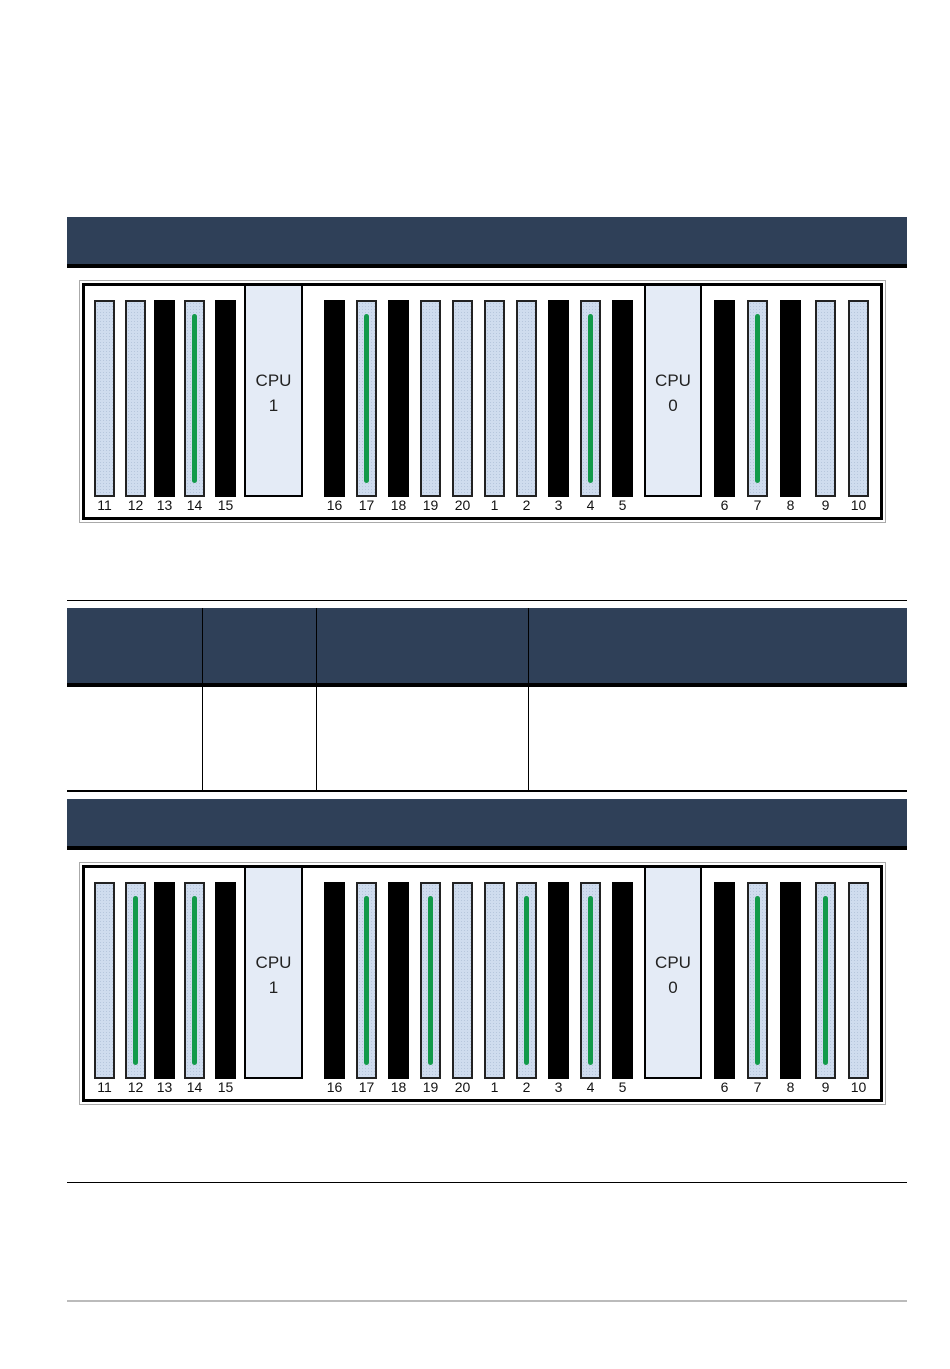 The image size is (950, 1369). Describe the element at coordinates (494, 1087) in the screenshot. I see `slot-label: 1` at that location.